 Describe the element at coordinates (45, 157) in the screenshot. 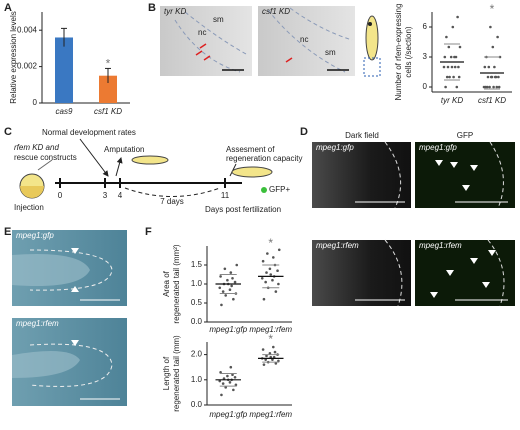

I see `label: rescue constructs` at that location.